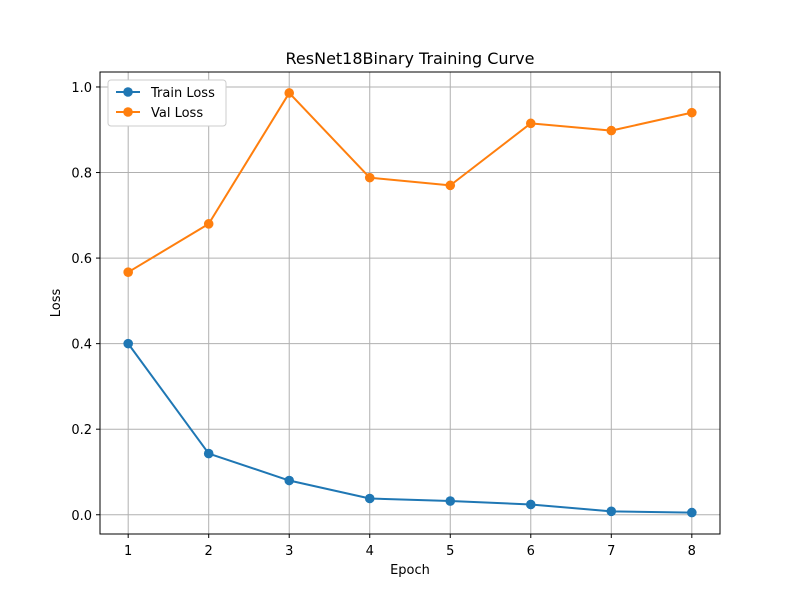 This screenshot has height=600, width=800. What do you see at coordinates (182, 93) in the screenshot?
I see `legend-label: Train Loss` at bounding box center [182, 93].